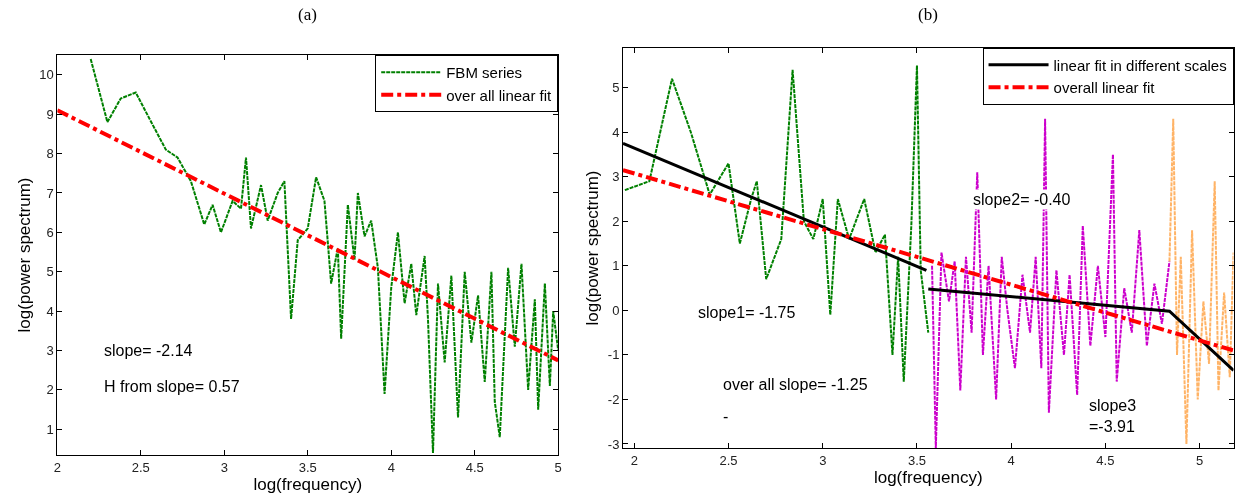  I want to click on annotation: slope2= -0.40, so click(1022, 199).